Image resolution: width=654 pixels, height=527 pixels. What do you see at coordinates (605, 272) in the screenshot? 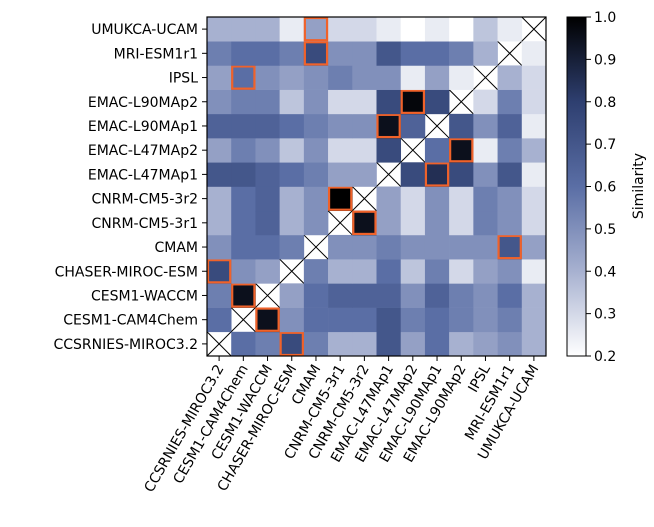
I see `colorbar-tick-label: 0.4` at bounding box center [605, 272].